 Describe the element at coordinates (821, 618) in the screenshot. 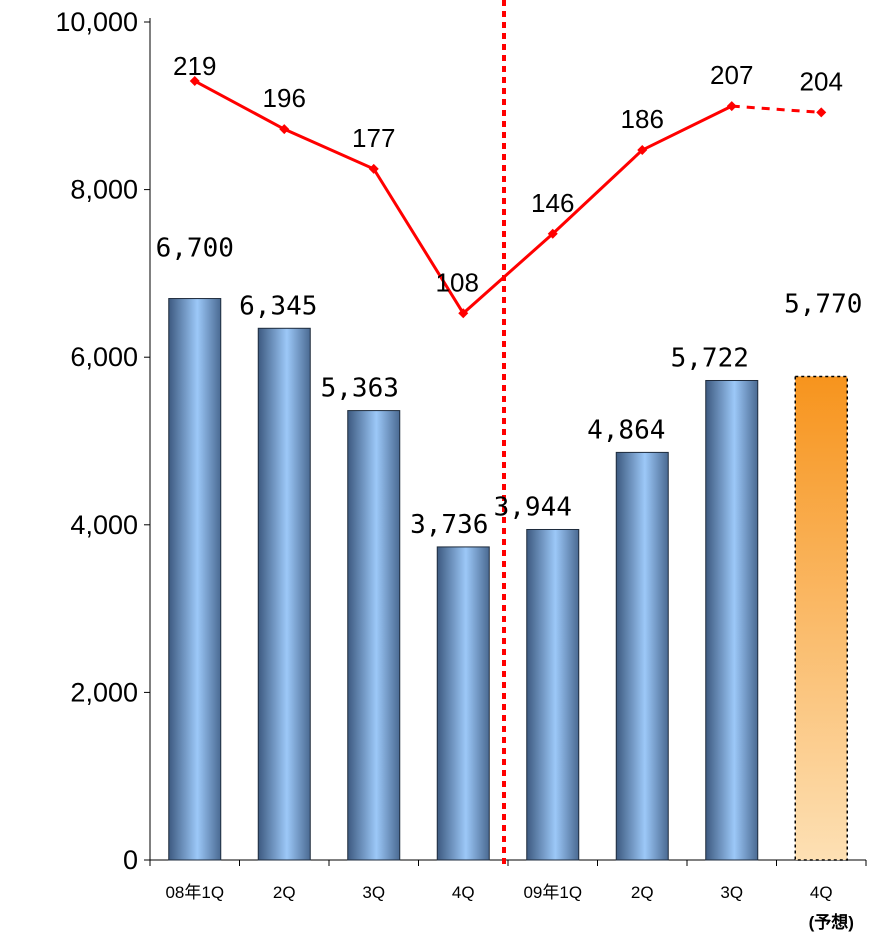

I see `forecast-bar` at that location.